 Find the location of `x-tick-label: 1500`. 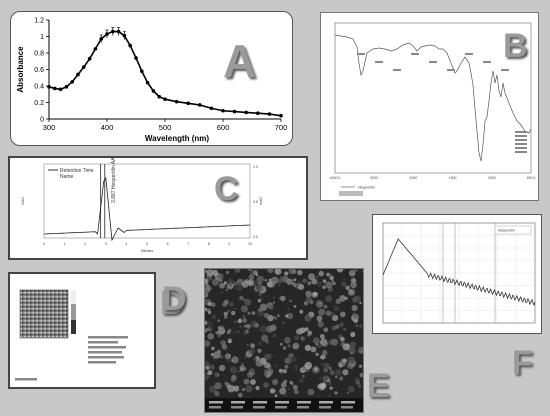

x-tick-label: 1500 is located at coordinates (453, 178).